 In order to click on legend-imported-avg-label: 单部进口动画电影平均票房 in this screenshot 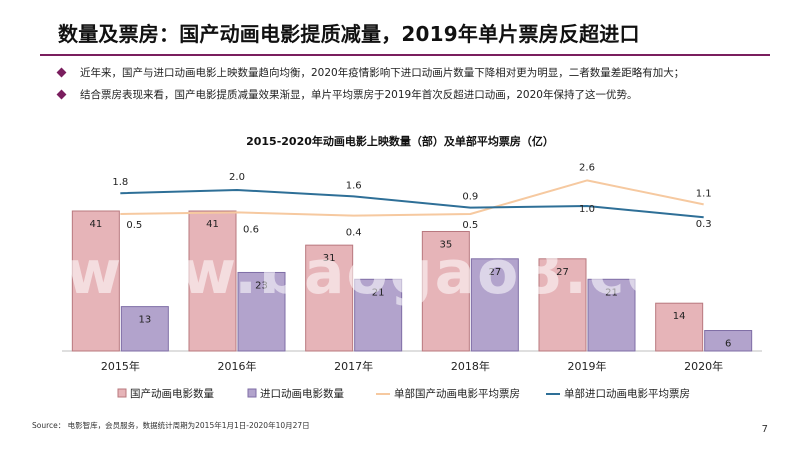, I will do `click(627, 393)`.